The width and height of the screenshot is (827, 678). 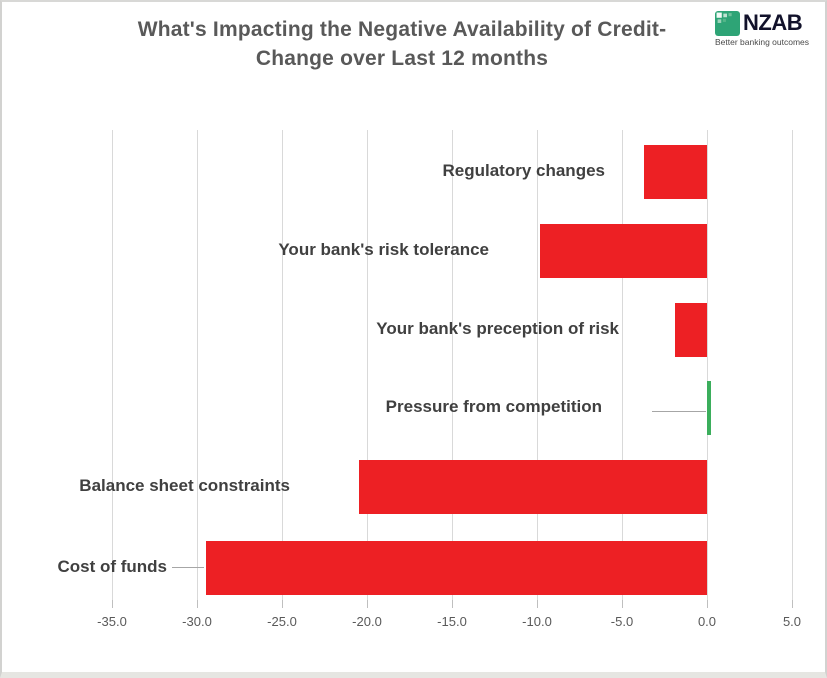 What do you see at coordinates (690, 330) in the screenshot?
I see `bar-your-bank-s-preception-of-risk` at bounding box center [690, 330].